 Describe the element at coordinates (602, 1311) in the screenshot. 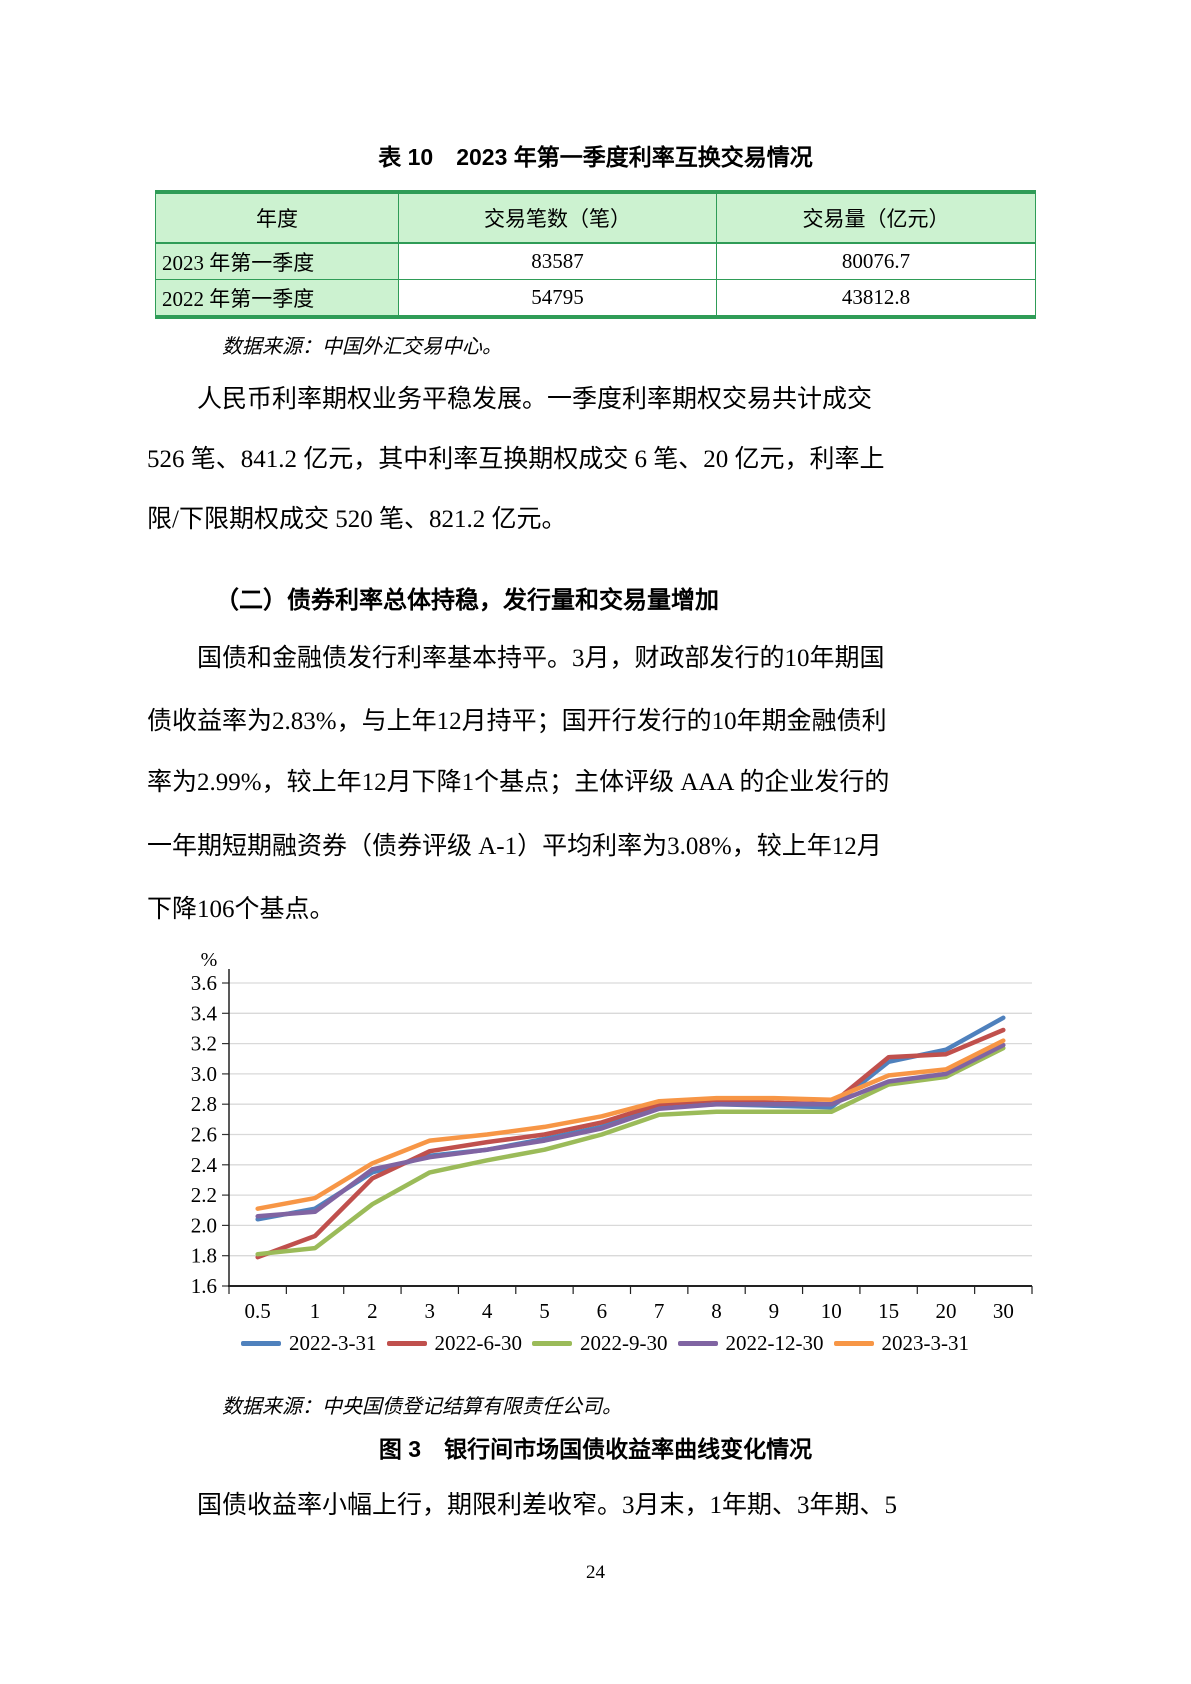

I see `x-tick-label: 6` at that location.